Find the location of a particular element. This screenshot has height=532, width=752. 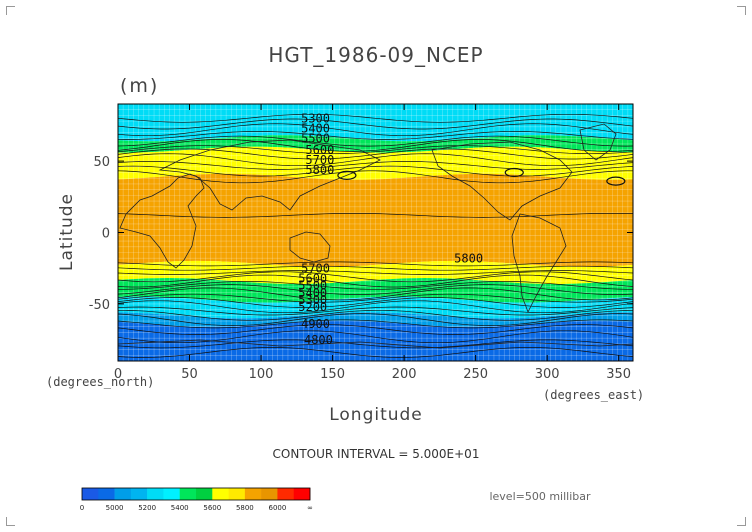

crop-mark-top-right is located at coordinates (741, 10).